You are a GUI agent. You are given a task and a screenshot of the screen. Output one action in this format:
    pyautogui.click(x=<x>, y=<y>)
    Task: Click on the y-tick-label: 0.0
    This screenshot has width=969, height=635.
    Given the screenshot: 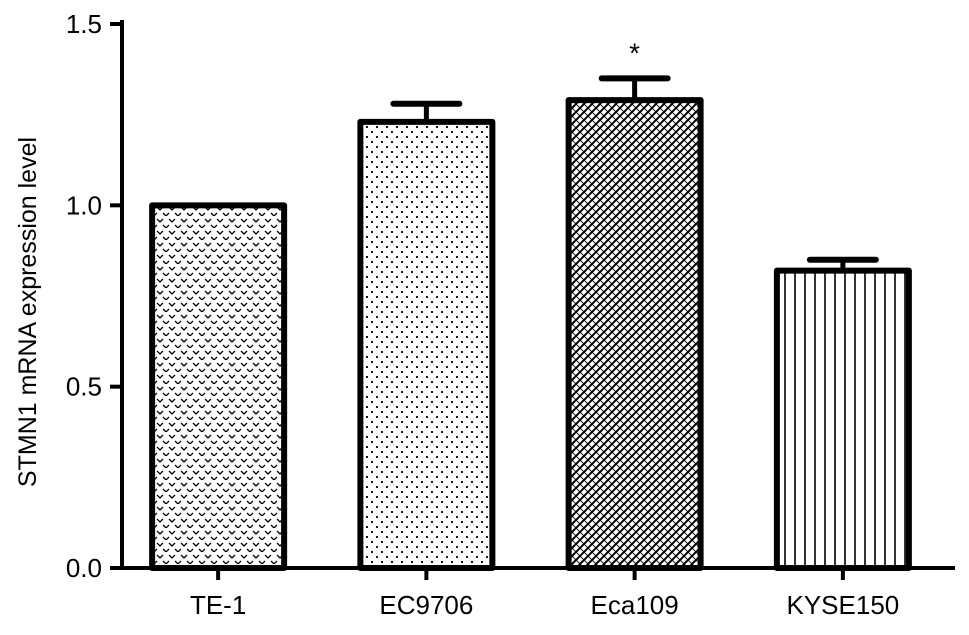 What is the action you would take?
    pyautogui.click(x=84, y=568)
    